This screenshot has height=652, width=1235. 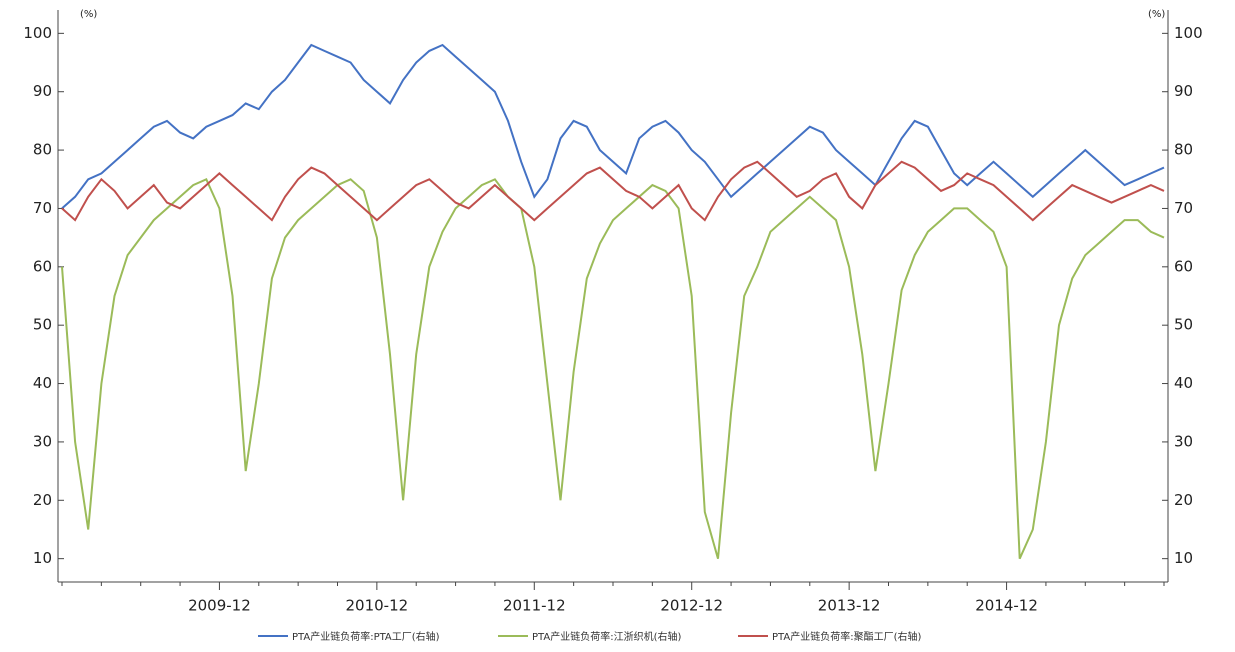 What do you see at coordinates (88, 14) in the screenshot?
I see `y-unit-label: (%)` at bounding box center [88, 14].